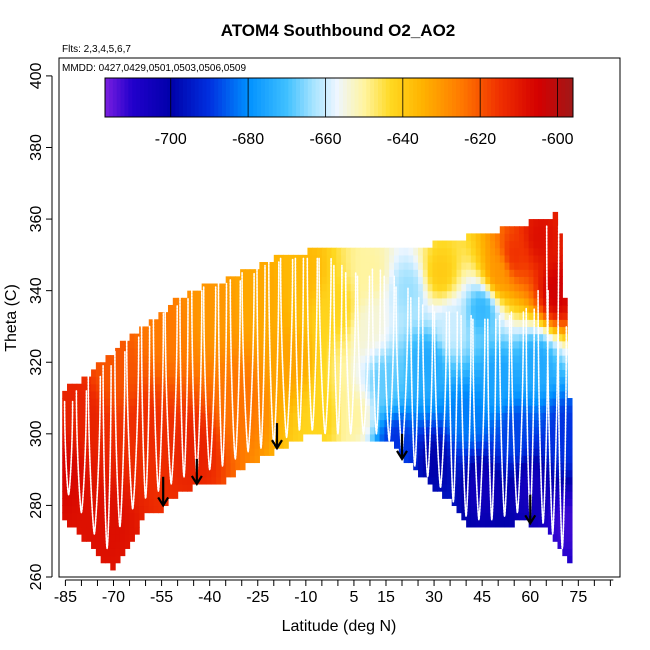 This screenshot has height=650, width=650. I want to click on x-tick-label: -40, so click(209, 597).